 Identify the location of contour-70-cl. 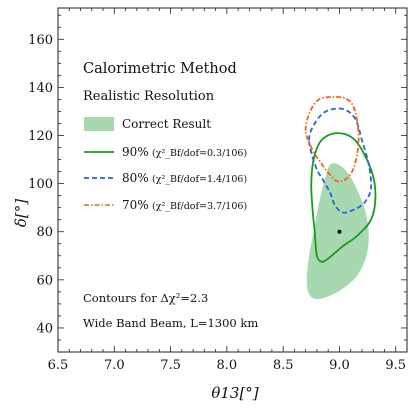
(332, 139).